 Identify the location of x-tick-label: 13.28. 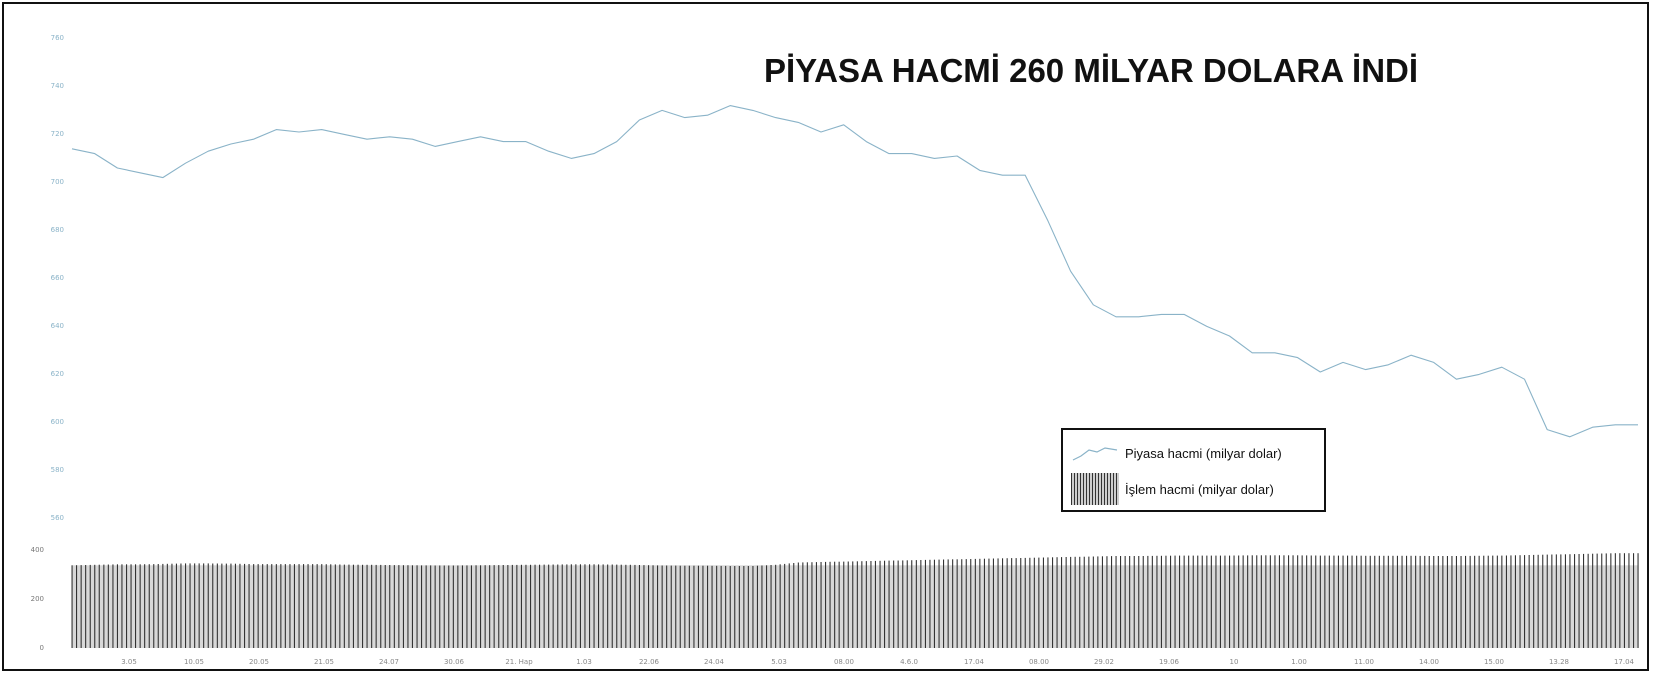
(1559, 662).